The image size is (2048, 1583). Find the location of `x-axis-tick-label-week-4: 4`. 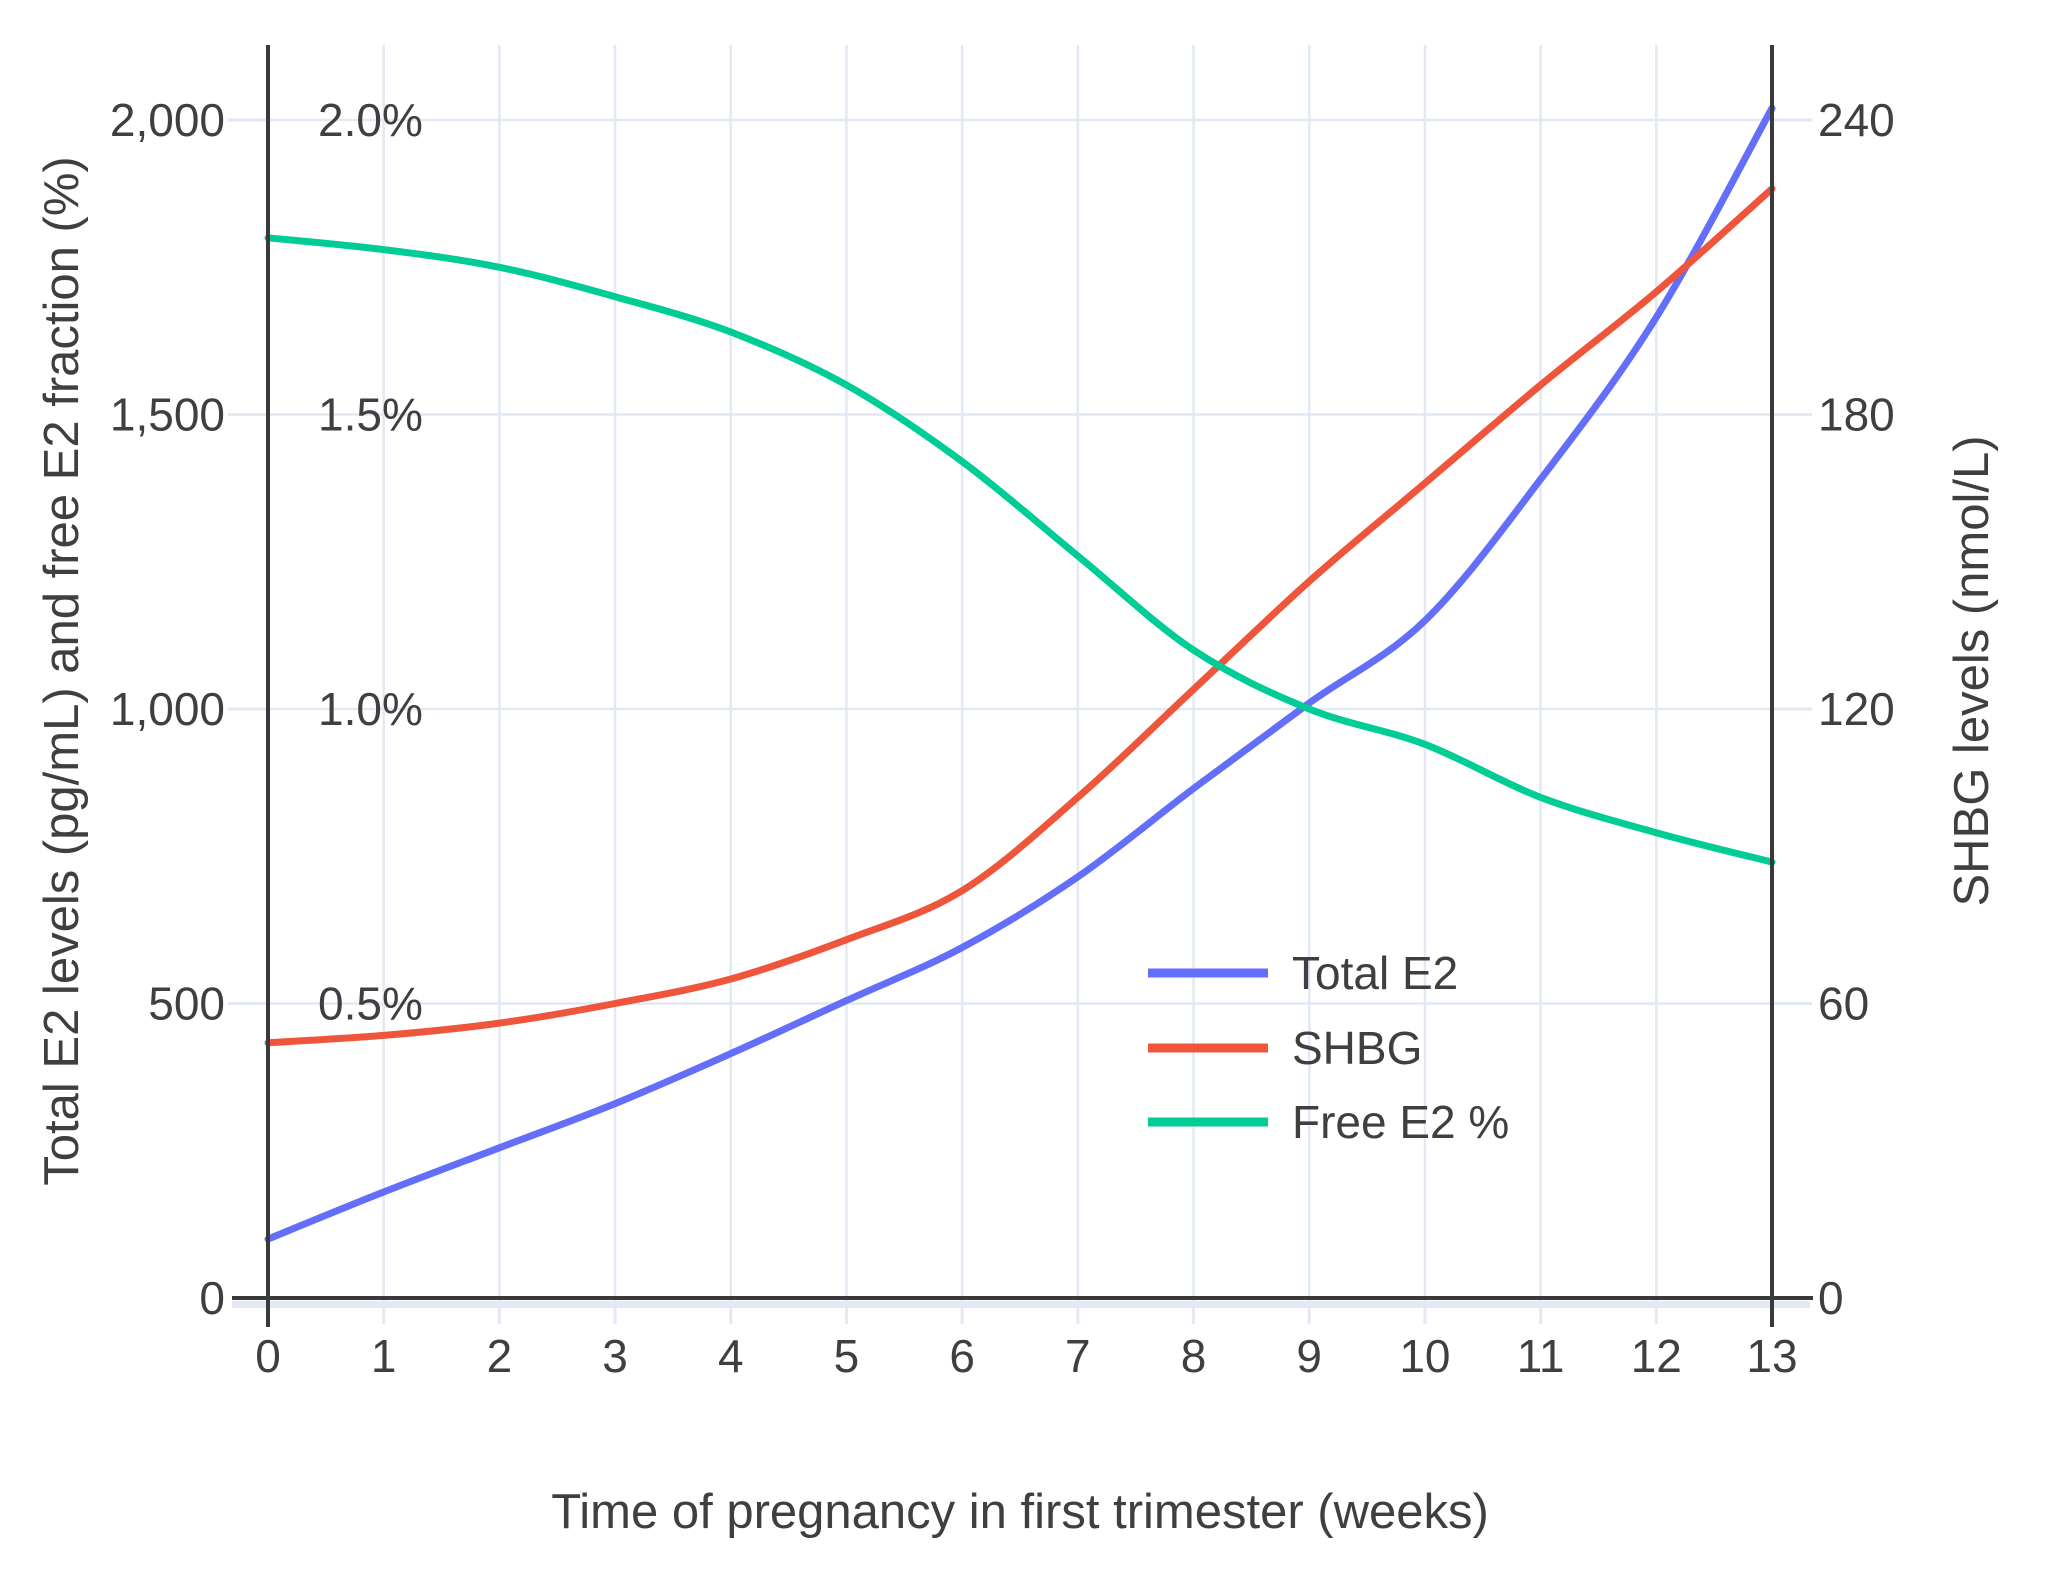

x-axis-tick-label-week-4: 4 is located at coordinates (731, 1356).